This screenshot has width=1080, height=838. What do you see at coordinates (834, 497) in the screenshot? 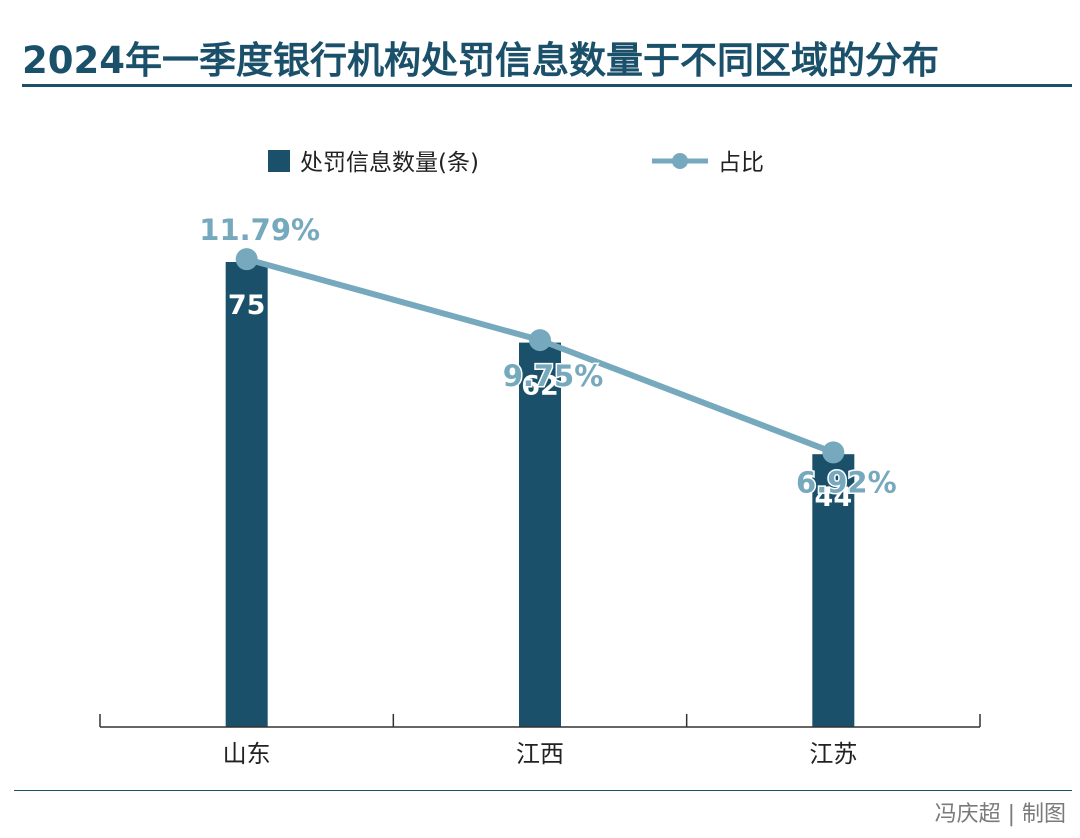
I see `bar-value-label: 44` at bounding box center [834, 497].